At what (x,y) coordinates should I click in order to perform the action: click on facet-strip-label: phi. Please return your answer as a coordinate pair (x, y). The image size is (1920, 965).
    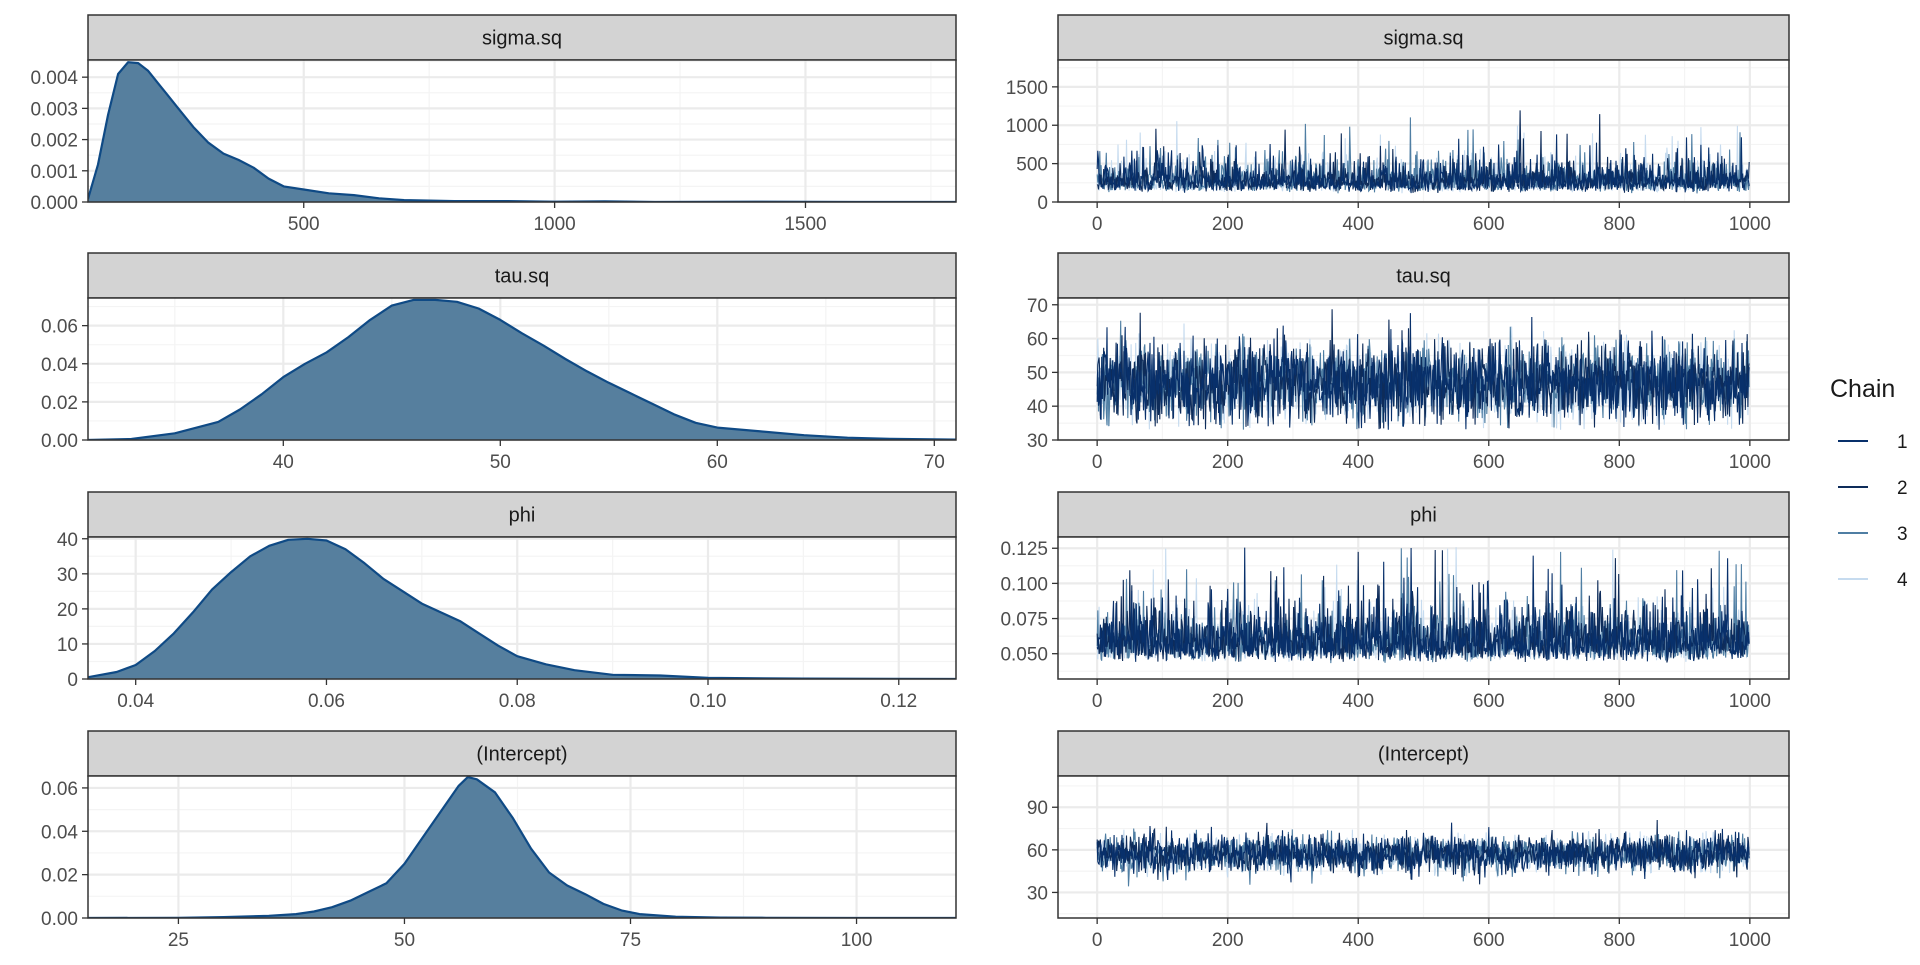
    Looking at the image, I should click on (1423, 516).